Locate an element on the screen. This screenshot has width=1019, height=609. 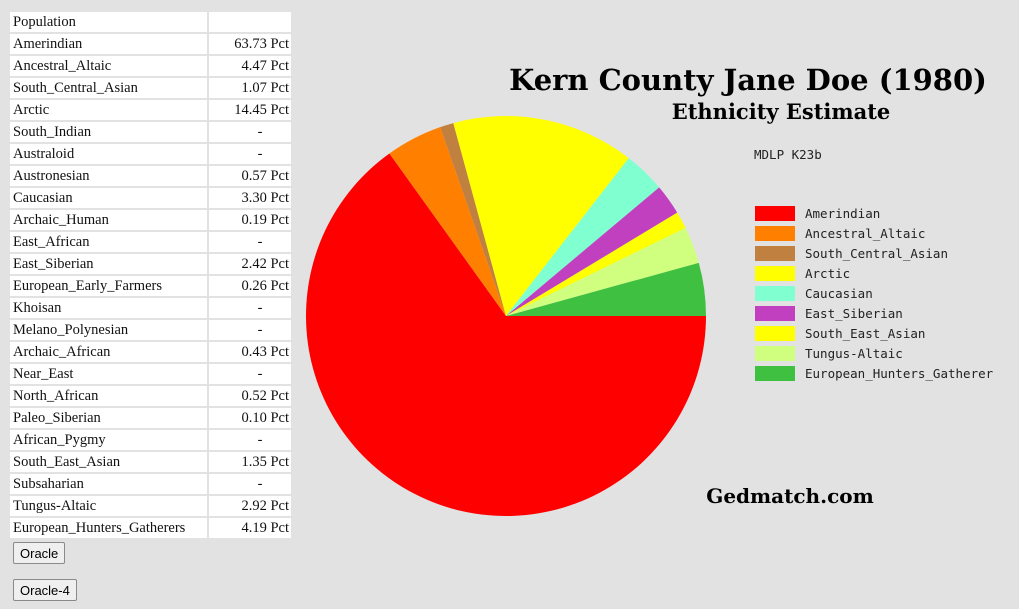
chart-title: Kern County Jane Doe (1980) is located at coordinates (748, 80).